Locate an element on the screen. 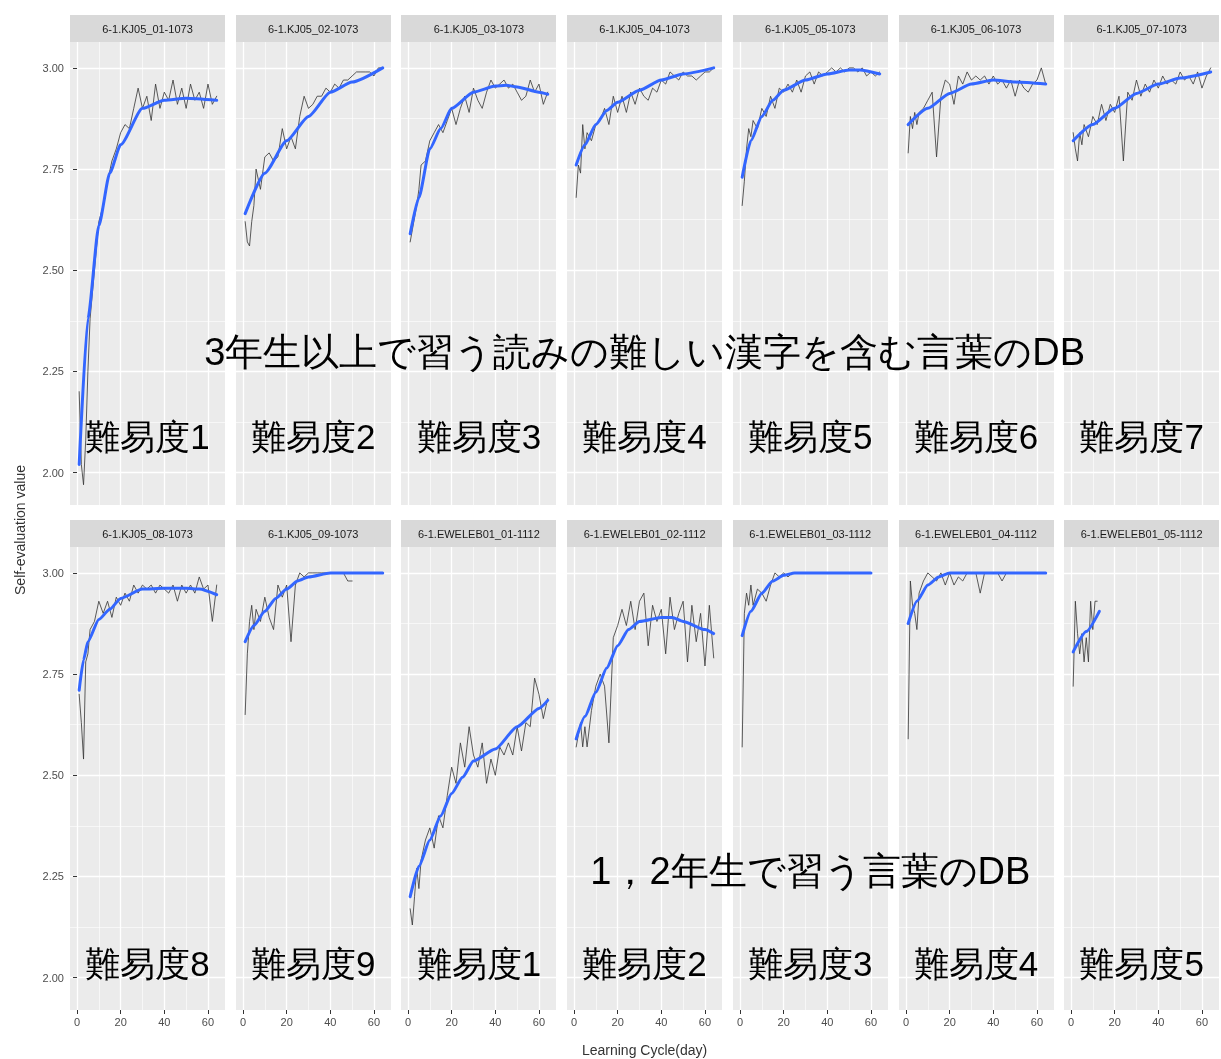 The height and width of the screenshot is (1059, 1221). chart-title: 6-1.KJ05_08-1073 is located at coordinates (147, 533).